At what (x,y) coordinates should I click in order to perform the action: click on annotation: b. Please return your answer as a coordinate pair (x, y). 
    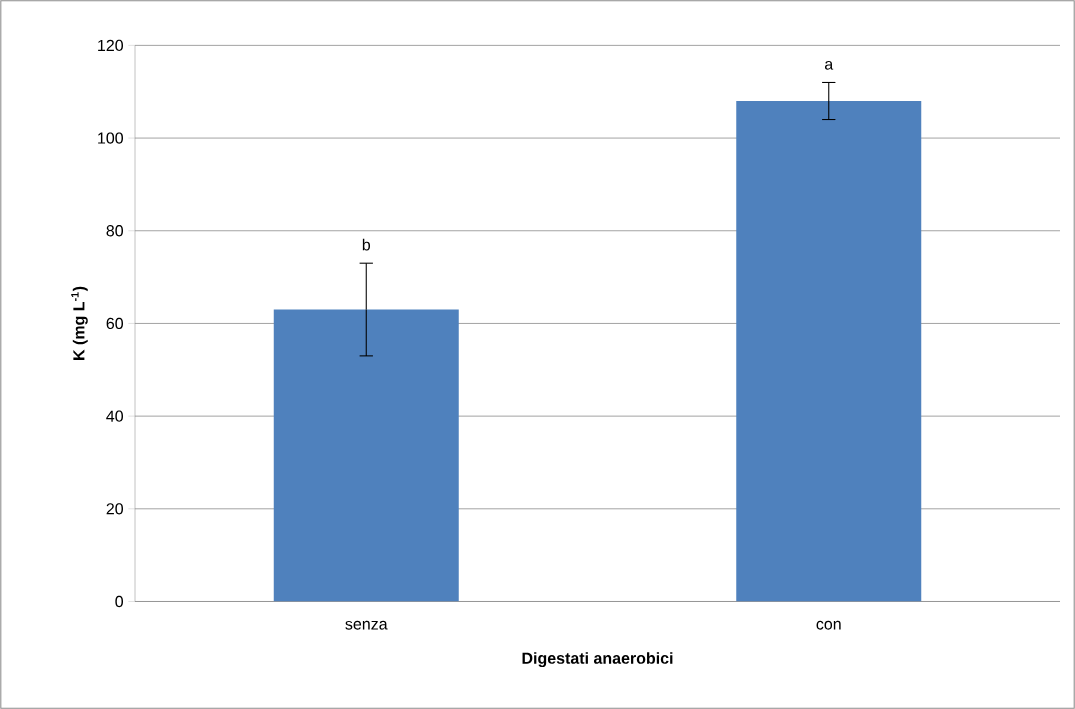
    Looking at the image, I should click on (366, 244).